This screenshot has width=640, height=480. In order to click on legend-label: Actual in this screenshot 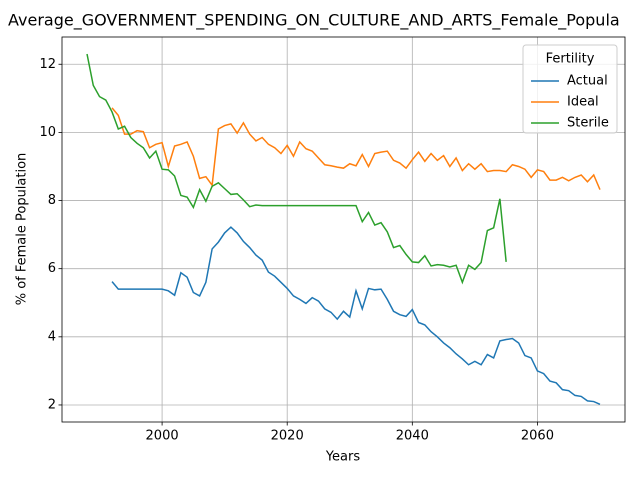, I will do `click(587, 81)`.